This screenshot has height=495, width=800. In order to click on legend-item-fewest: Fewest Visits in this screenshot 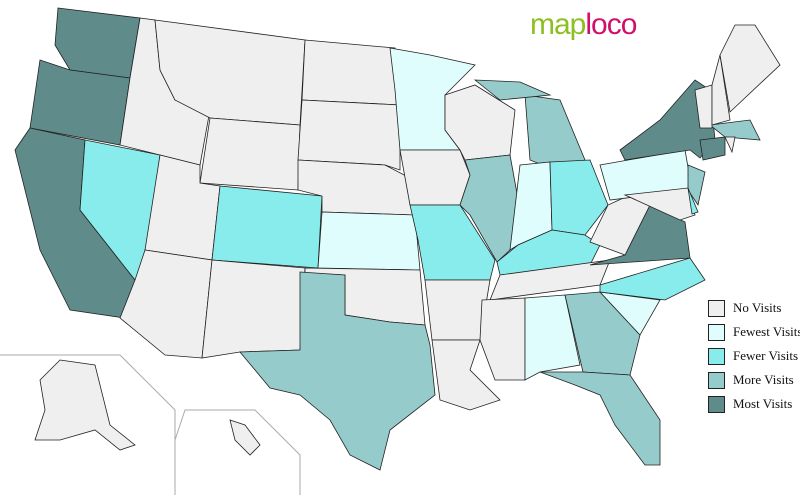, I will do `click(754, 332)`.